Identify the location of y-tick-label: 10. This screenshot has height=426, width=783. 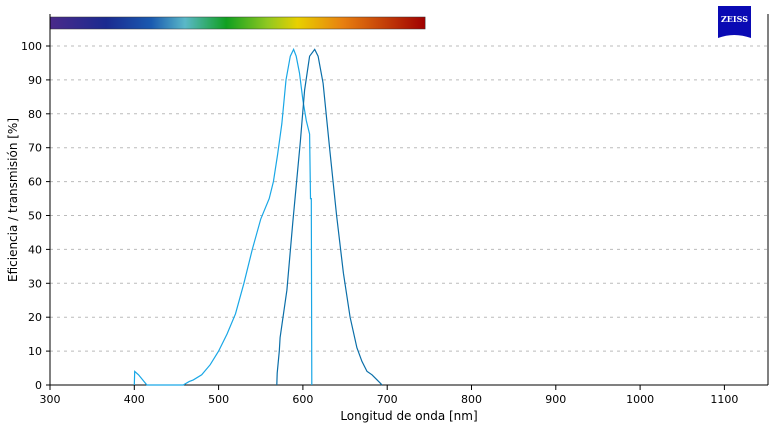
(35, 351).